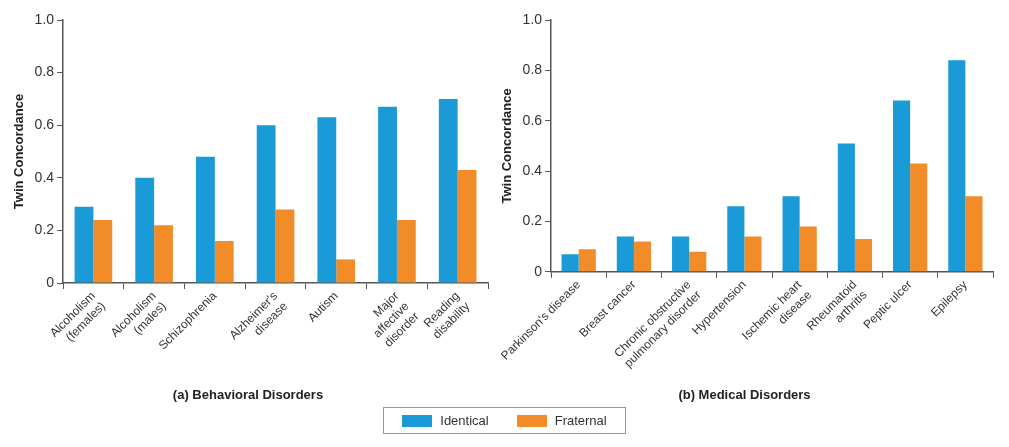 This screenshot has width=1009, height=447. I want to click on legend-label: Identical, so click(464, 420).